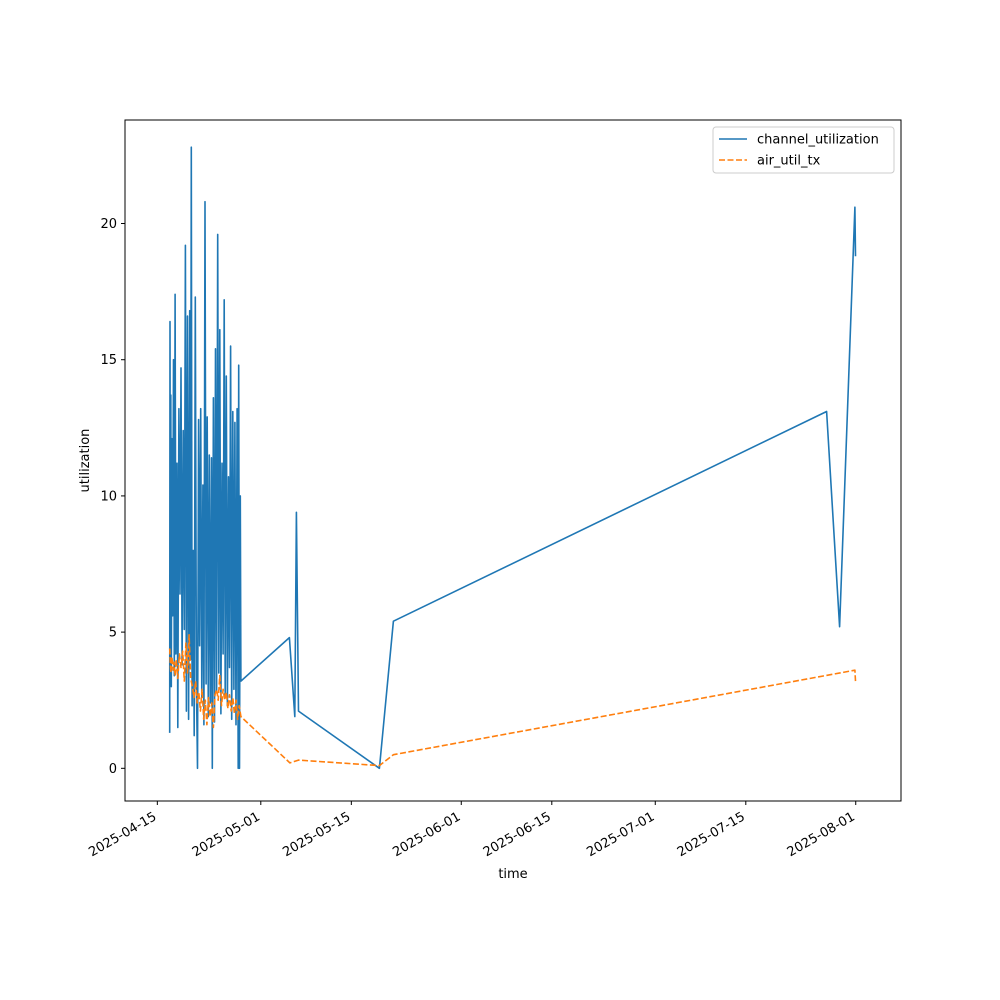 The width and height of the screenshot is (1000, 1000). I want to click on legend-label-channel-utilization: channel_utilization, so click(818, 140).